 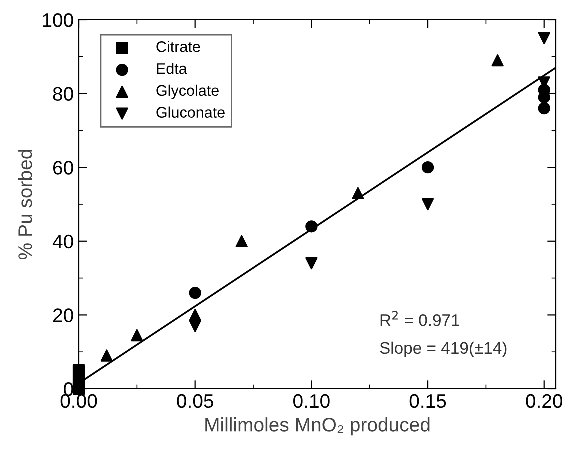 What do you see at coordinates (318, 427) in the screenshot?
I see `x-axis-title: Millimoles MnO₂ produced` at bounding box center [318, 427].